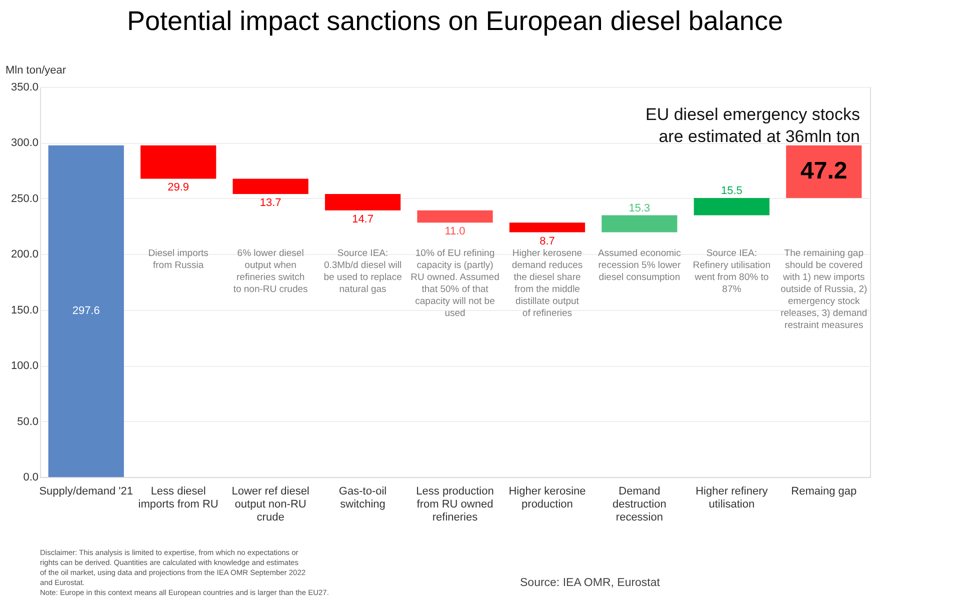 Image resolution: width=960 pixels, height=599 pixels. I want to click on y-tick-label: 250.0, so click(24, 198).